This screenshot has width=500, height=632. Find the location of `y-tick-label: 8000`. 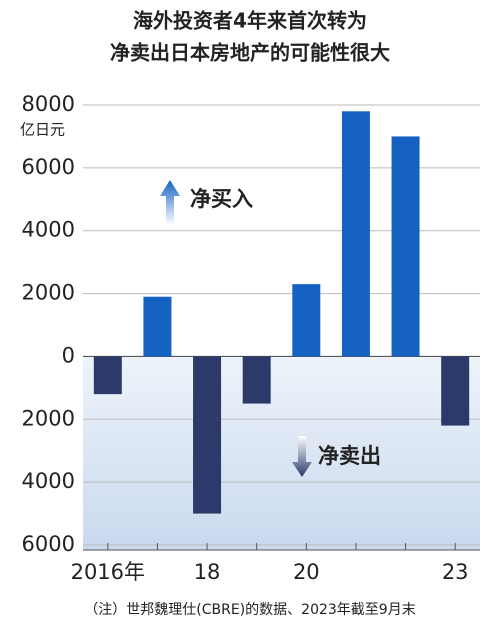

y-tick-label: 8000 is located at coordinates (48, 104).